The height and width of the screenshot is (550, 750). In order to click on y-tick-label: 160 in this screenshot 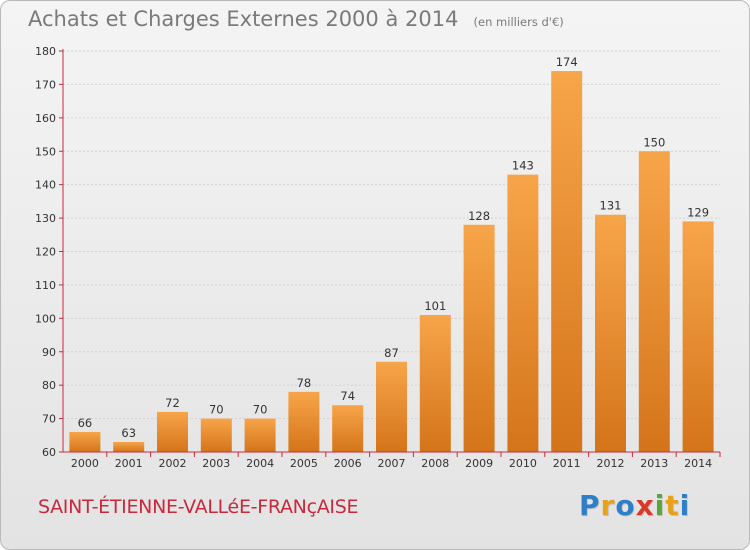, I will do `click(45, 118)`.